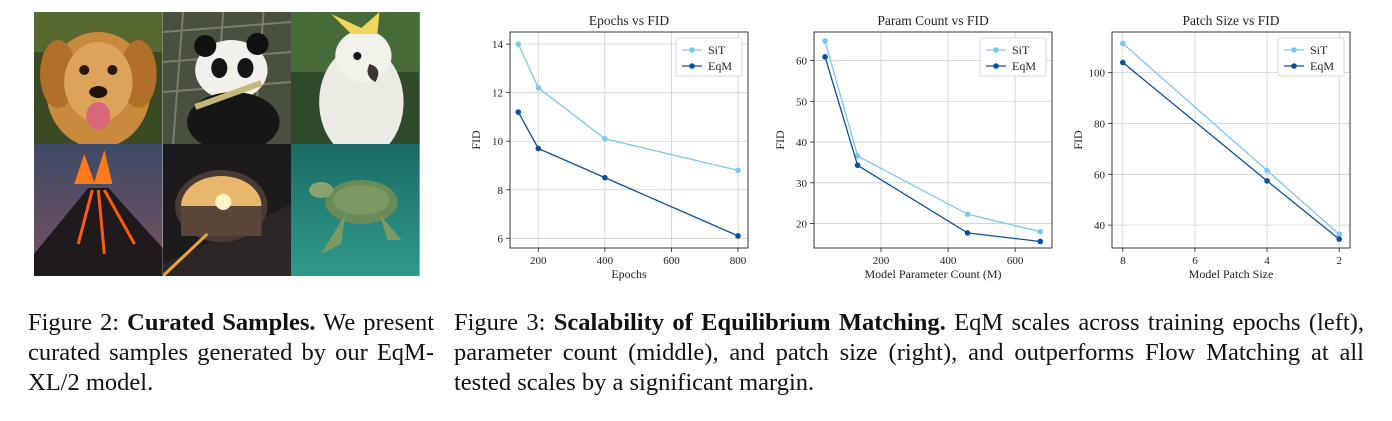 Image resolution: width=1392 pixels, height=421 pixels. I want to click on y-tick-label: 8, so click(501, 191).